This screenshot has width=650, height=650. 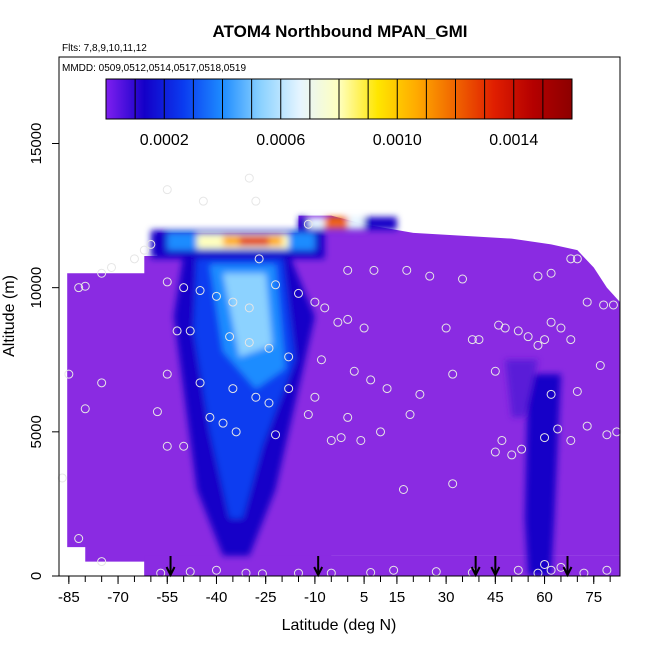 What do you see at coordinates (315, 597) in the screenshot?
I see `x-tick-label: -10` at bounding box center [315, 597].